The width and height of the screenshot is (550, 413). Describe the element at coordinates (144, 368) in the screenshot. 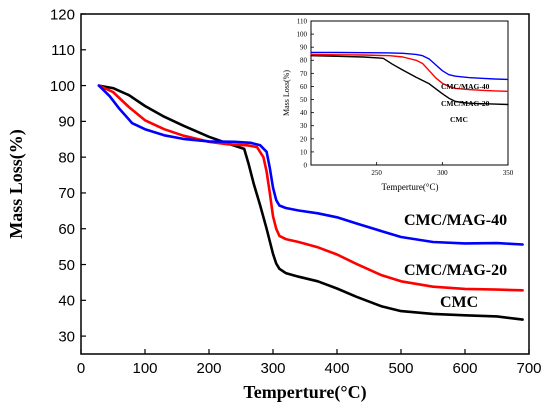

I see `x-tick-label: 100` at that location.